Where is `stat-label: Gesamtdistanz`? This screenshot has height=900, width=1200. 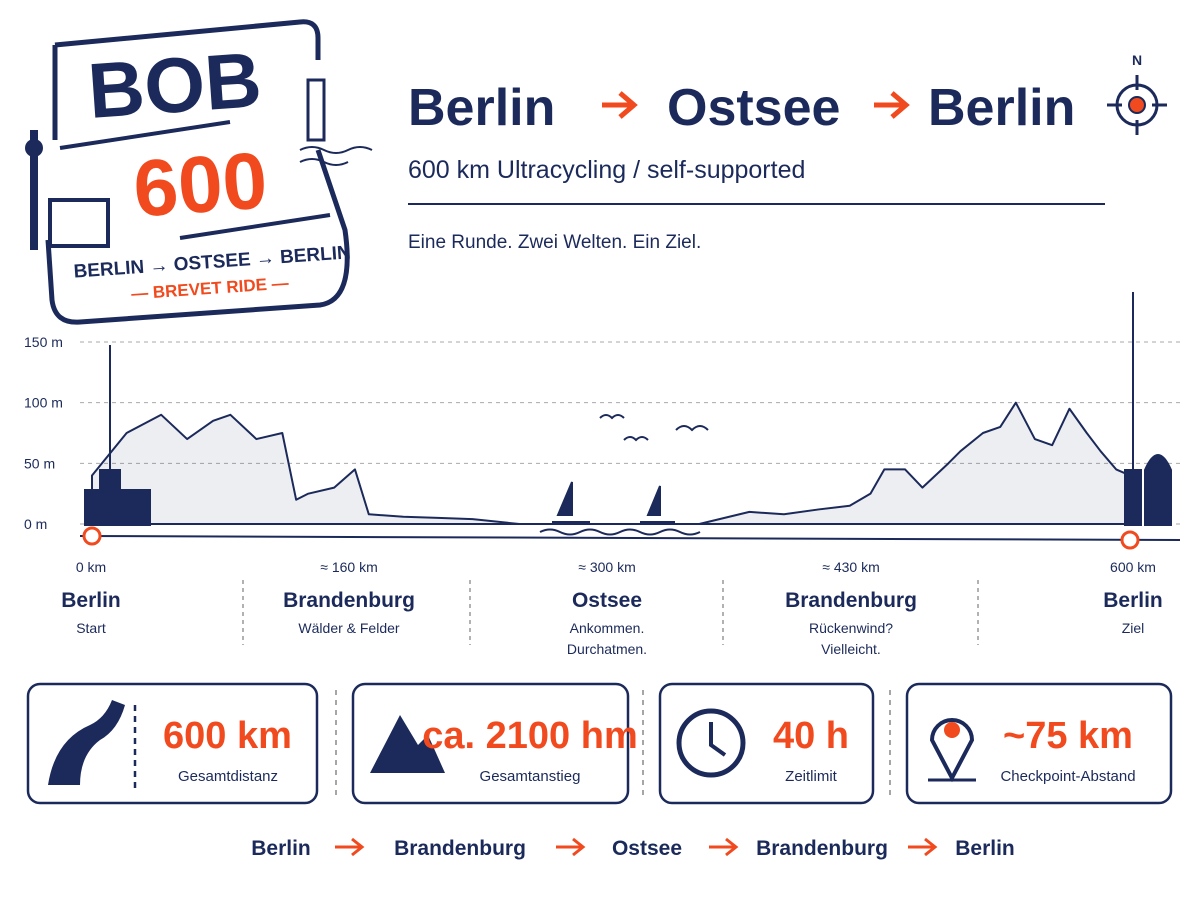 stat-label: Gesamtdistanz is located at coordinates (228, 776).